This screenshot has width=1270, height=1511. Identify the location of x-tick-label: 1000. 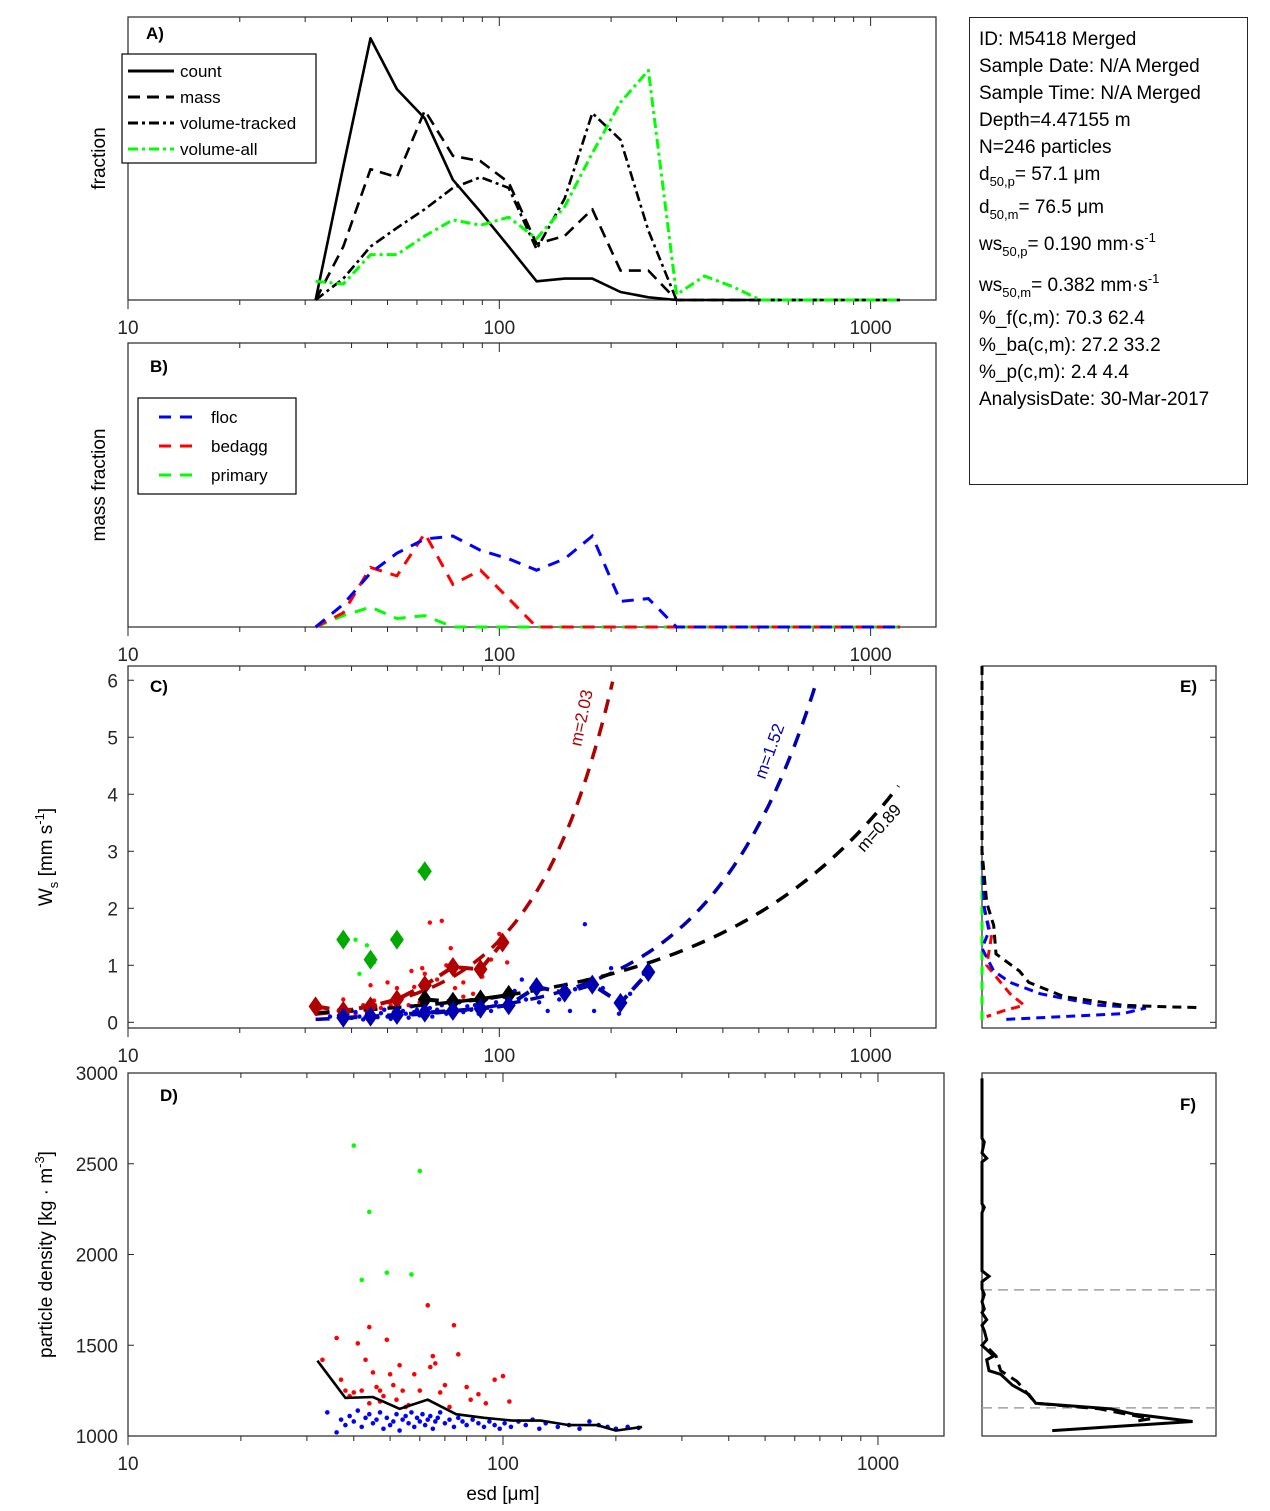
(870, 328).